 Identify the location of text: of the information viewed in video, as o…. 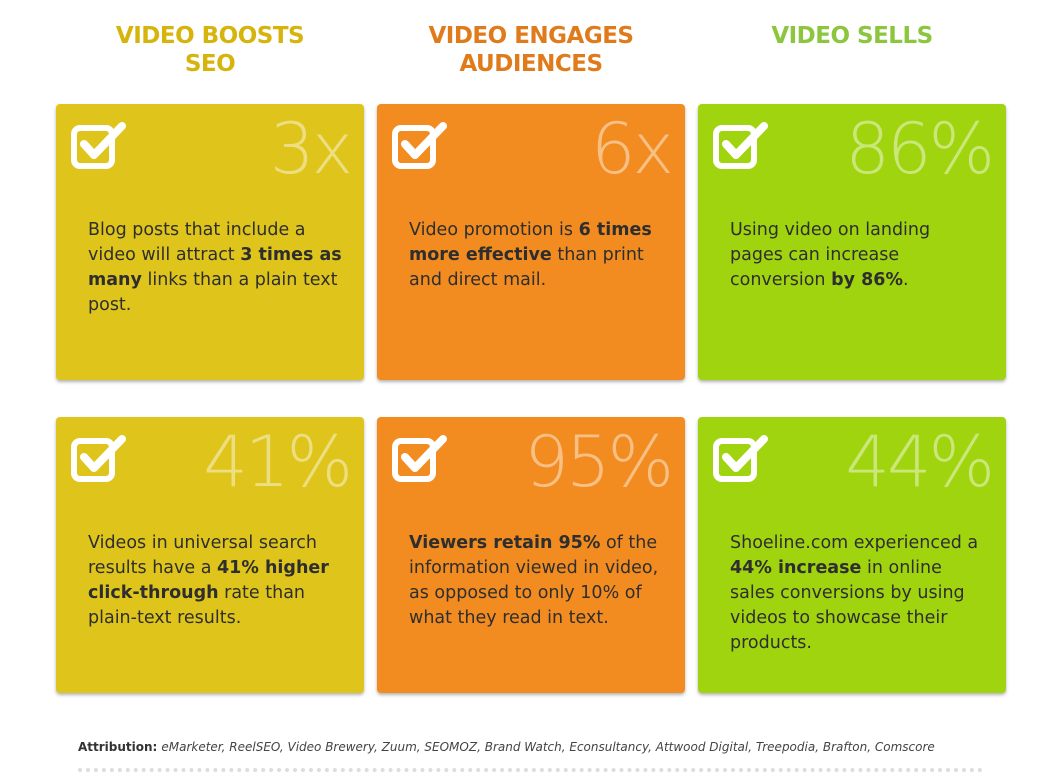
(534, 580).